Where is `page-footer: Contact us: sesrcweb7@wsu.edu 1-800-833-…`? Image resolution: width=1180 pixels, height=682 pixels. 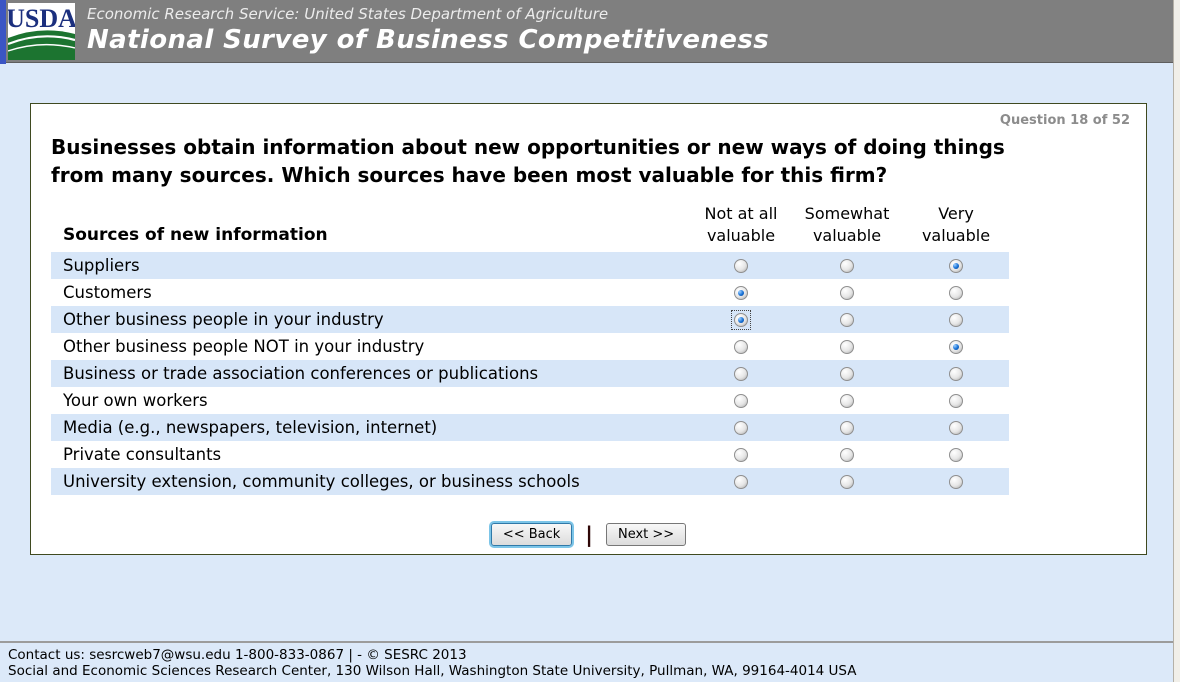 page-footer: Contact us: sesrcweb7@wsu.edu 1-800-833-… is located at coordinates (586, 661).